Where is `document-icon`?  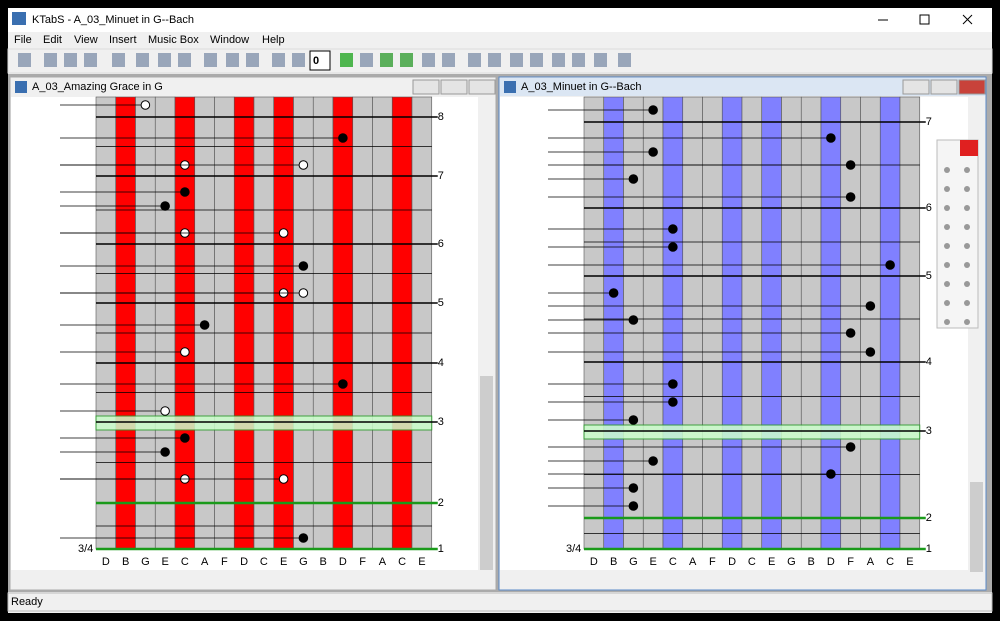
document-icon is located at coordinates (510, 87).